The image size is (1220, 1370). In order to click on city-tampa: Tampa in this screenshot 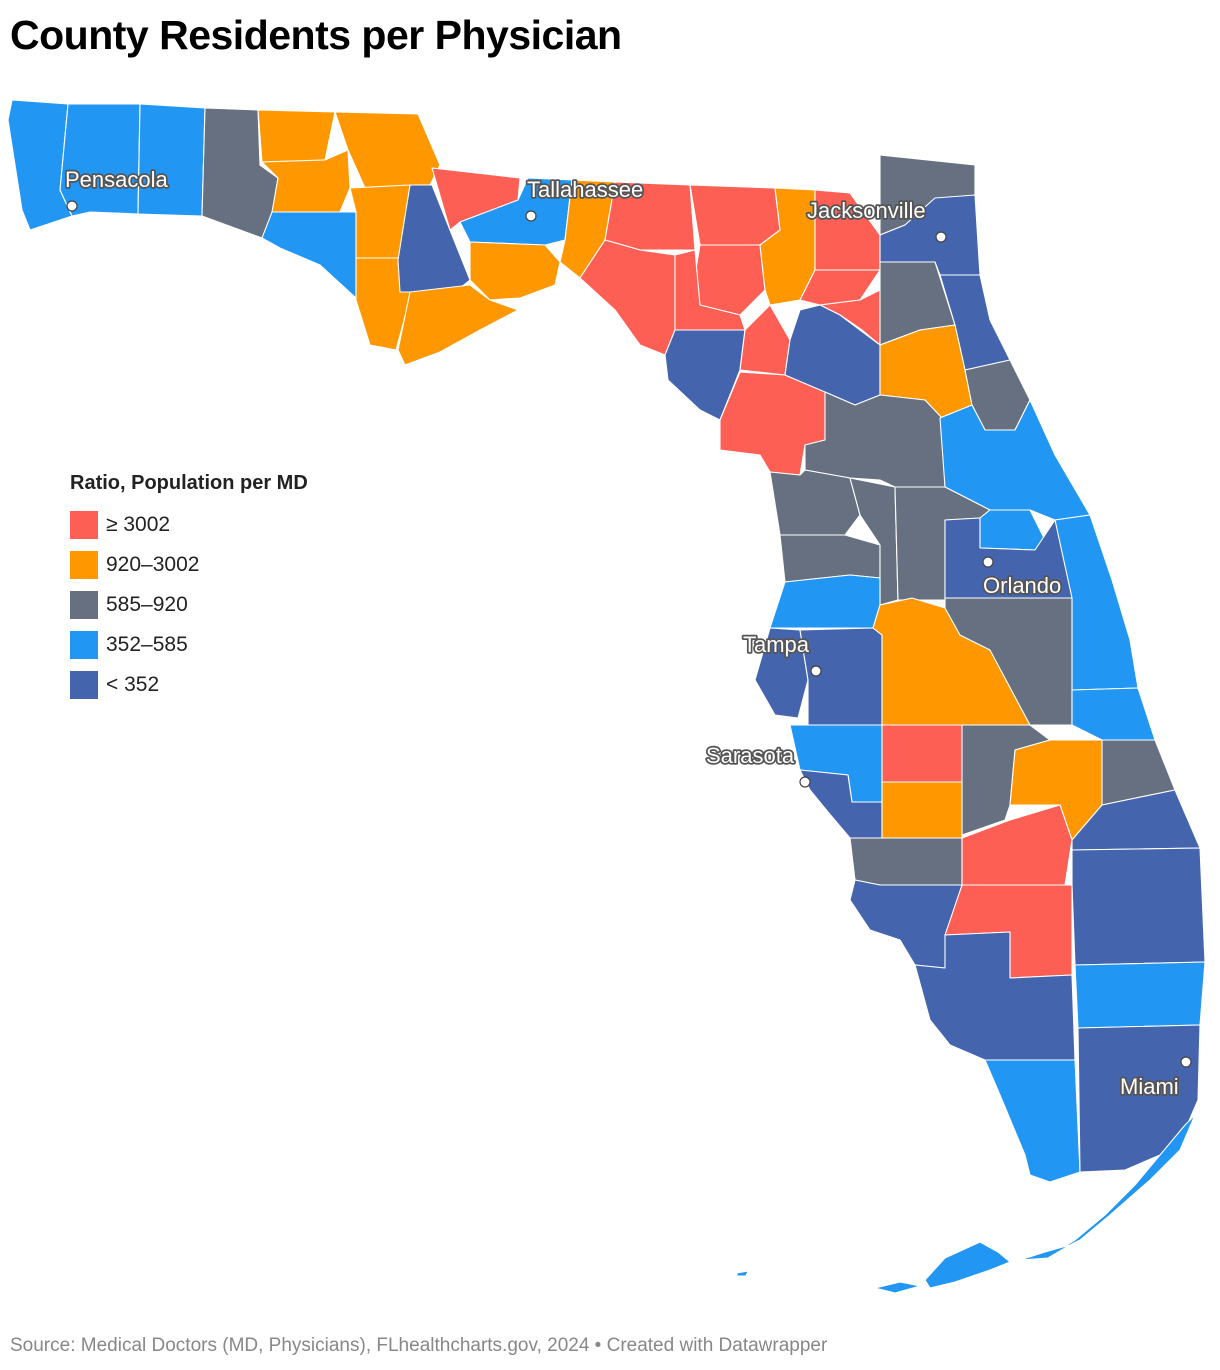, I will do `click(781, 653)`.